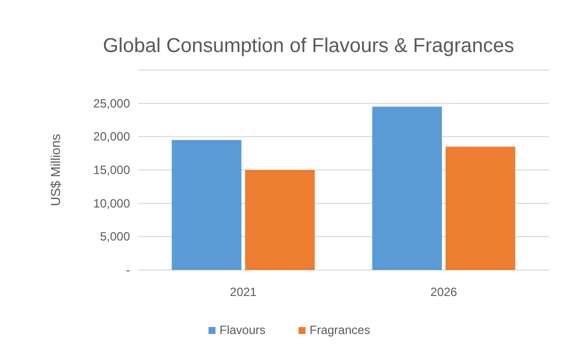  I want to click on x-tick-label: 2021, so click(243, 292).